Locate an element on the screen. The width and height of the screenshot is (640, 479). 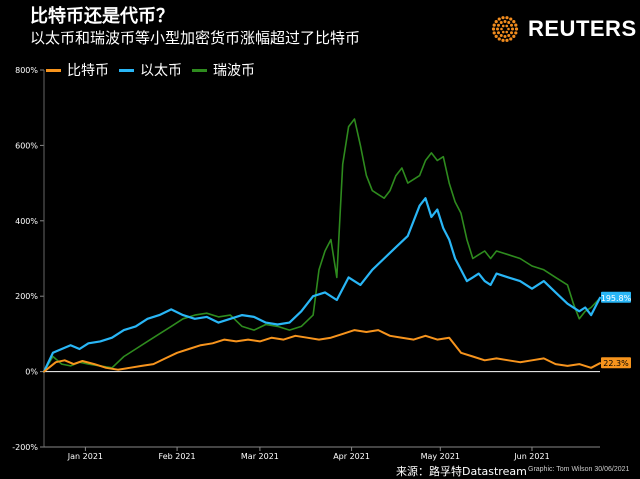
chart-legend: 比特币 以太币 瑞波币 is located at coordinates (155, 70).